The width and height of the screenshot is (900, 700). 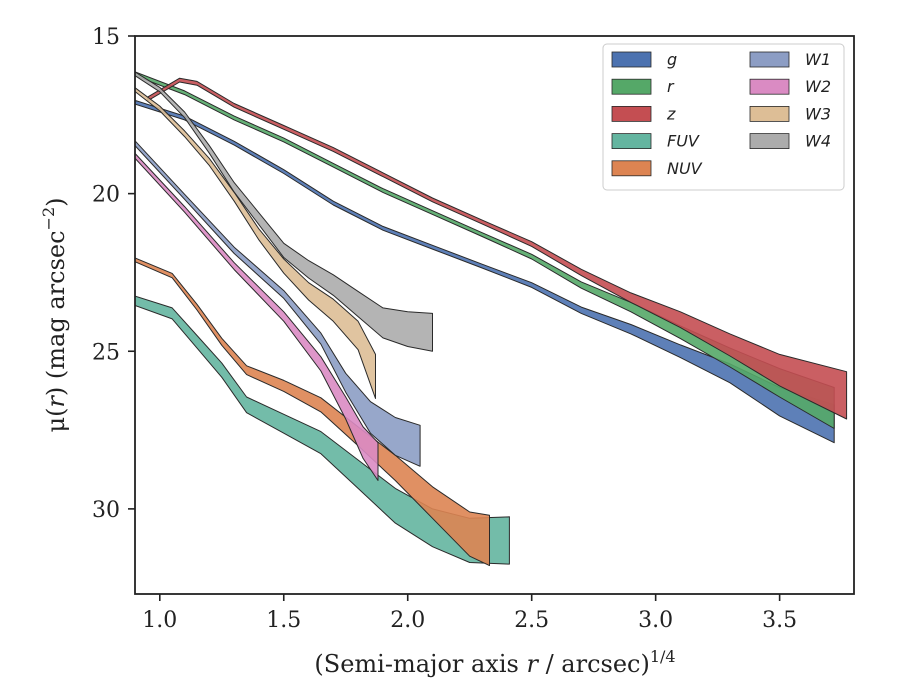 I want to click on x-tick-label: 3.5, so click(x=779, y=620).